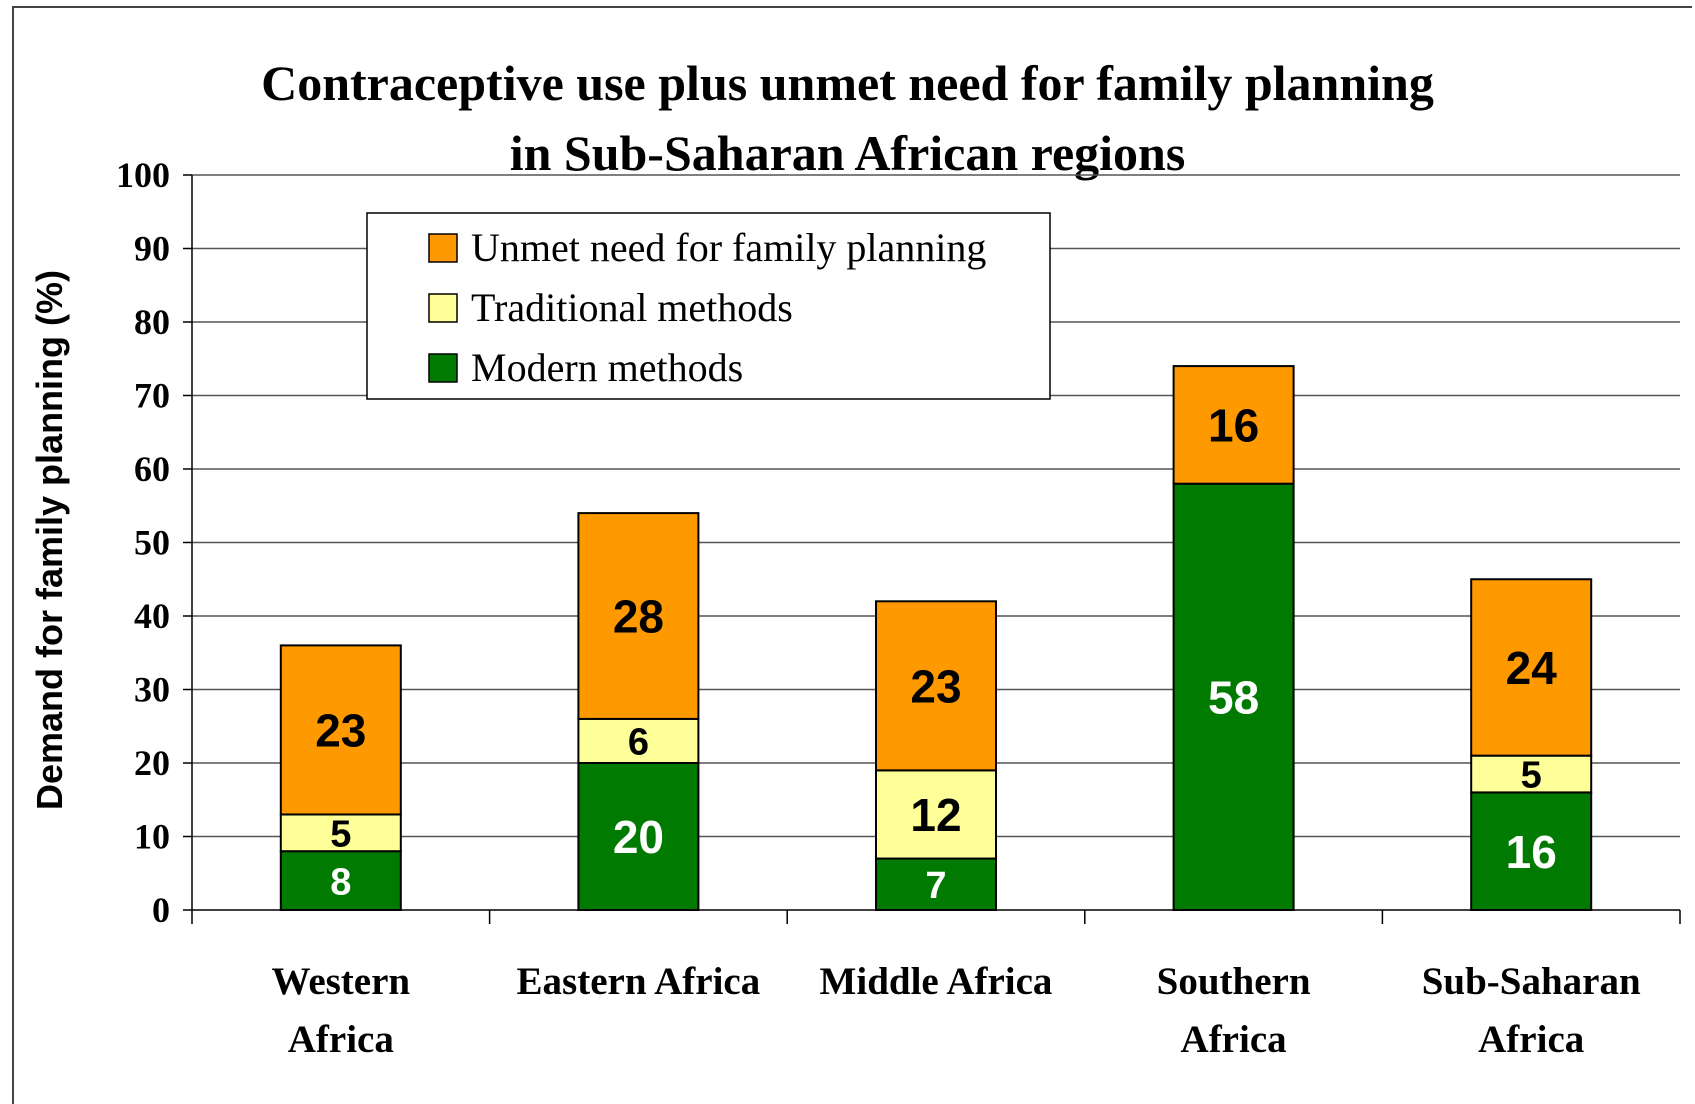 The image size is (1695, 1104). What do you see at coordinates (161, 910) in the screenshot?
I see `y-tick-label: 0` at bounding box center [161, 910].